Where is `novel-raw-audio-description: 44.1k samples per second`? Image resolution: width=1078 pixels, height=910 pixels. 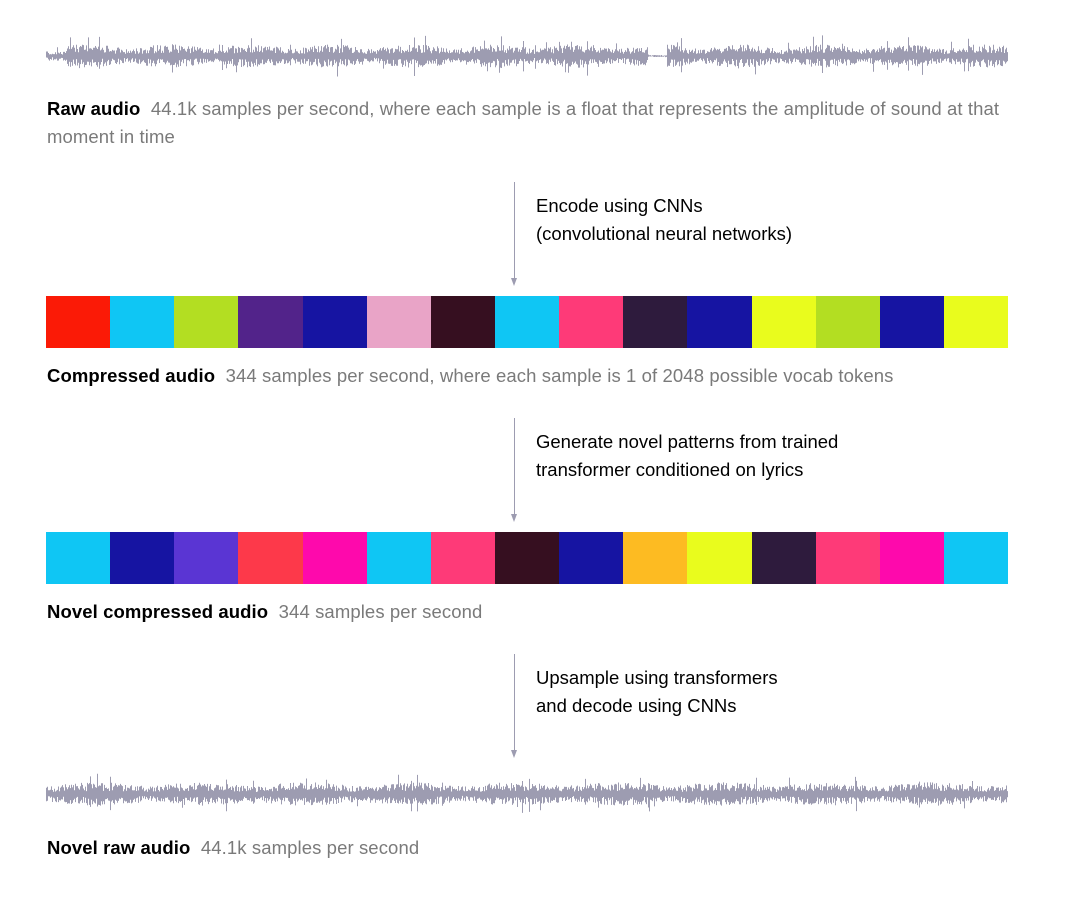
novel-raw-audio-description: 44.1k samples per second is located at coordinates (310, 847).